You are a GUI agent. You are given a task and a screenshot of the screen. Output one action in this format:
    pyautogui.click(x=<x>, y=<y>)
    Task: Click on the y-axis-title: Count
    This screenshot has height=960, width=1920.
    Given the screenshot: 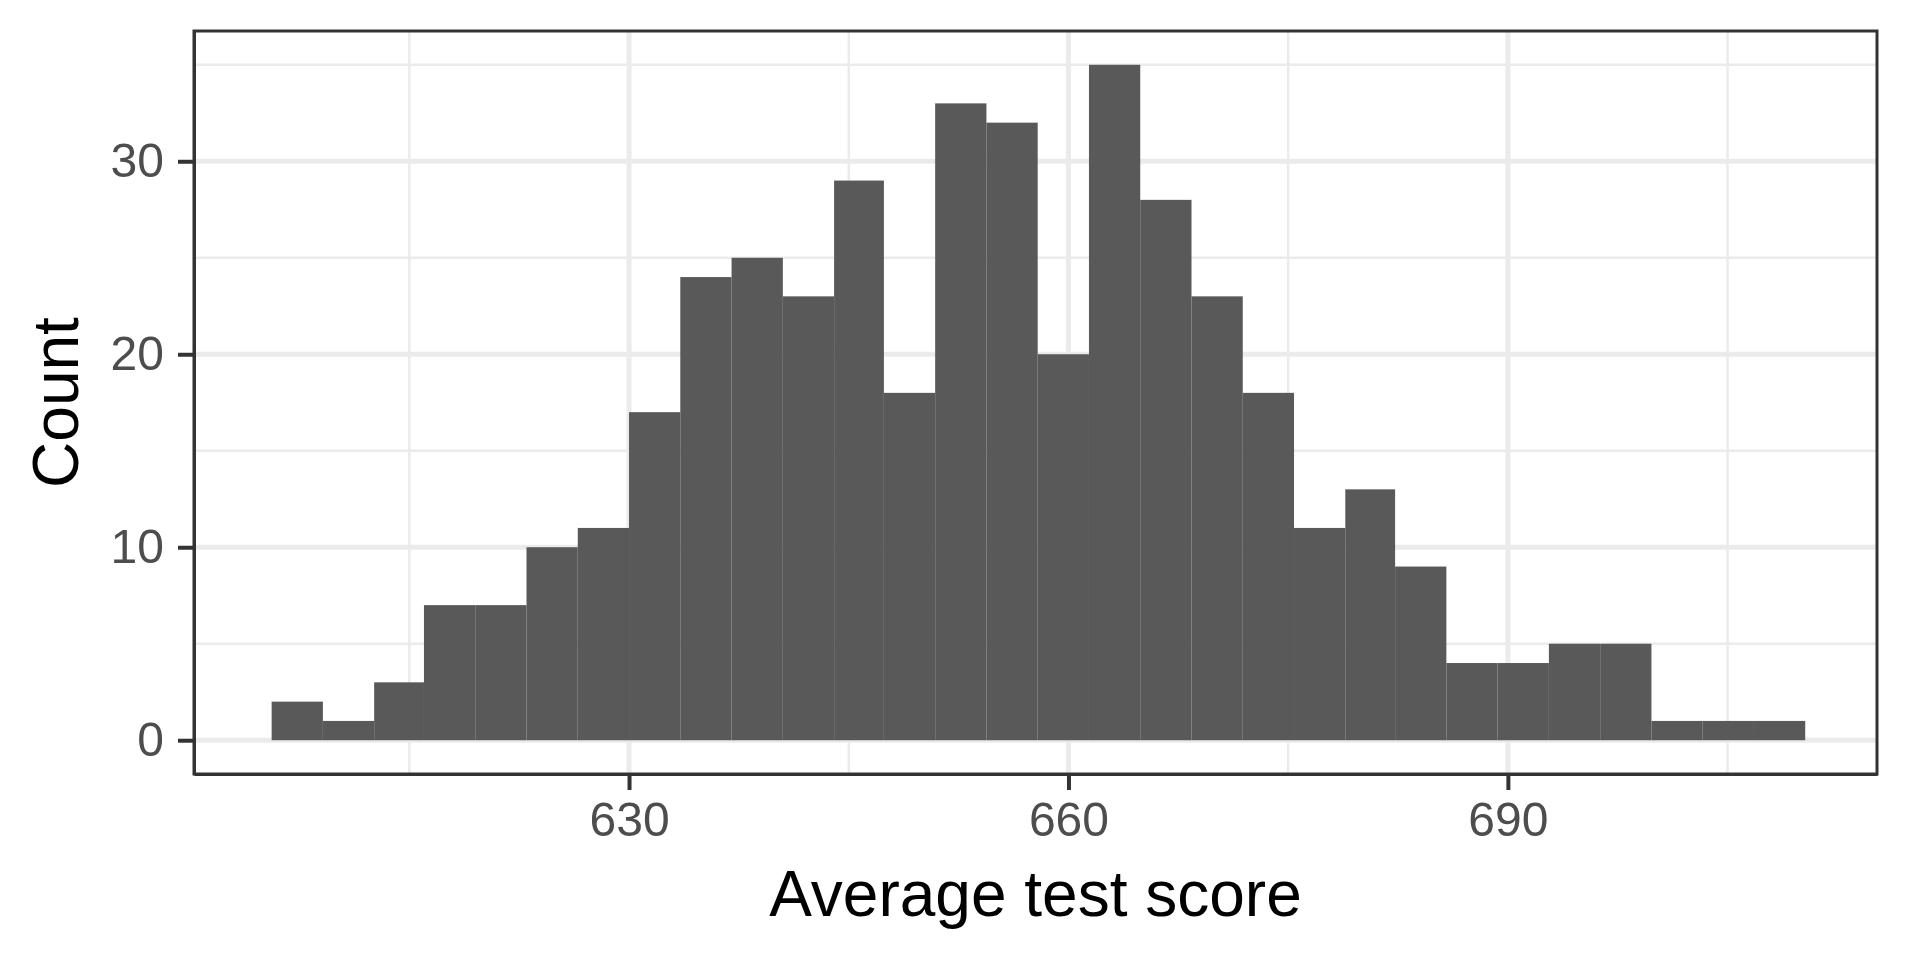 What is the action you would take?
    pyautogui.click(x=56, y=402)
    